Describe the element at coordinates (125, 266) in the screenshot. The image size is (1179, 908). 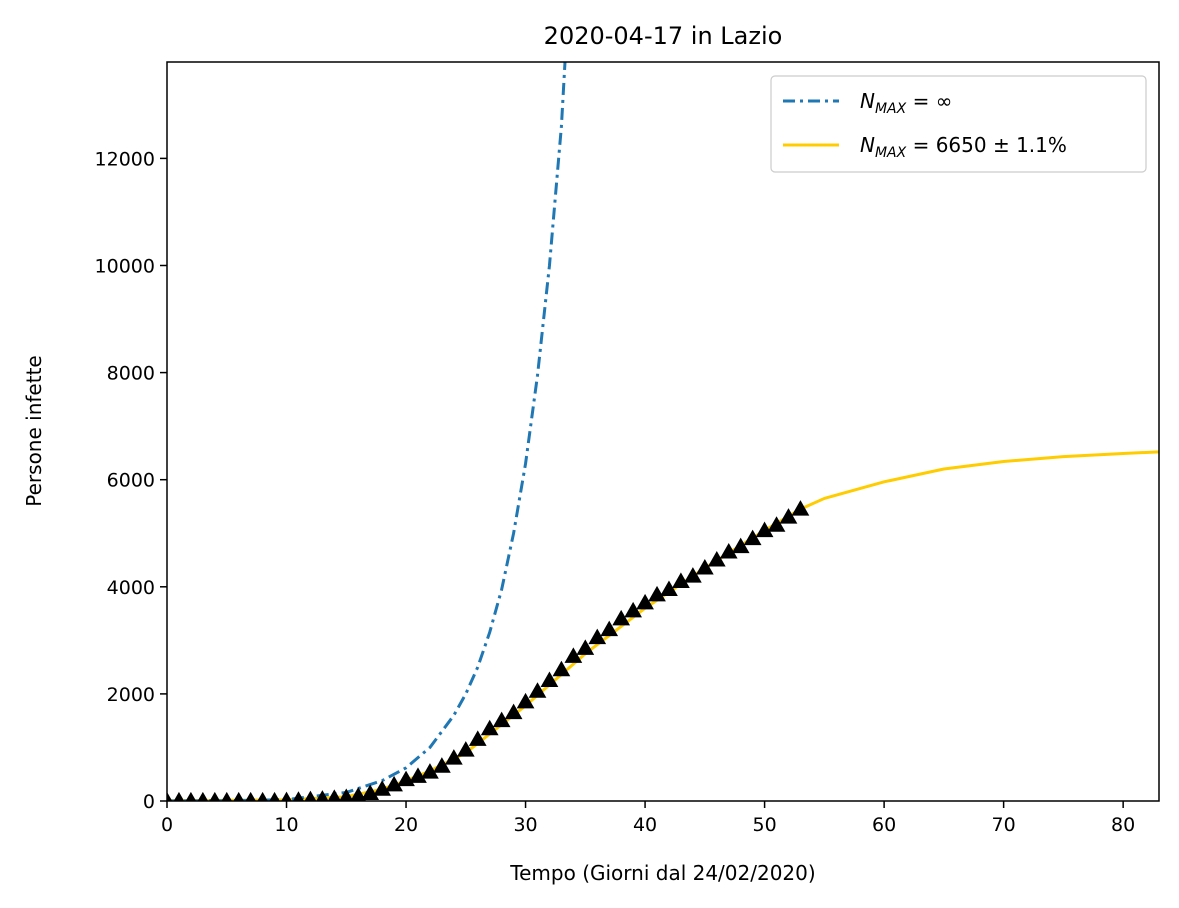
I see `y-tick-label: 10000` at that location.